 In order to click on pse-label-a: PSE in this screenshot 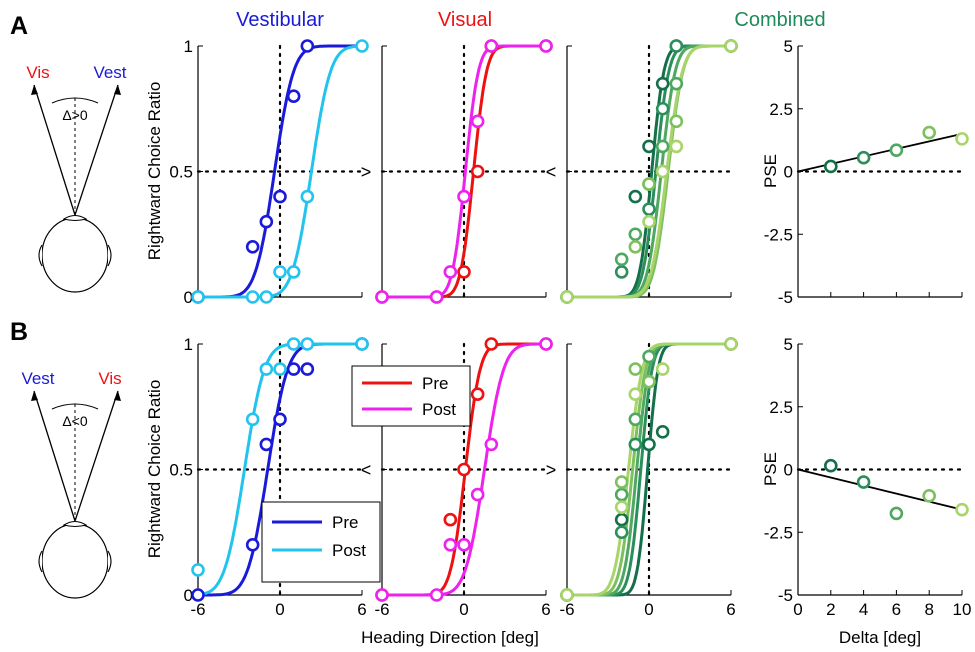, I will do `click(770, 171)`.